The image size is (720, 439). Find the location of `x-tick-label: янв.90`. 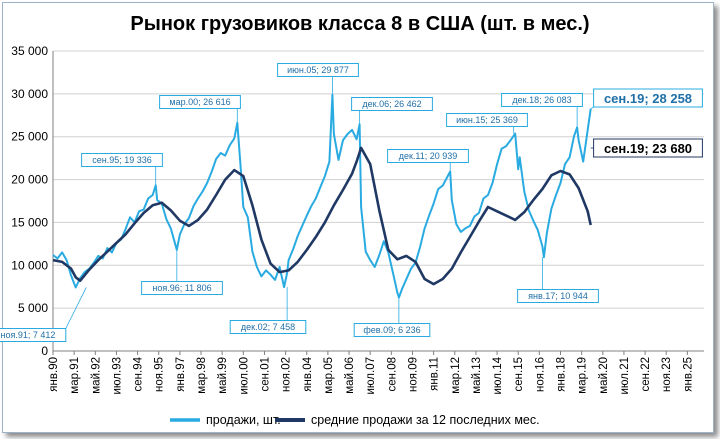

x-tick-label: янв.90 is located at coordinates (54, 374).